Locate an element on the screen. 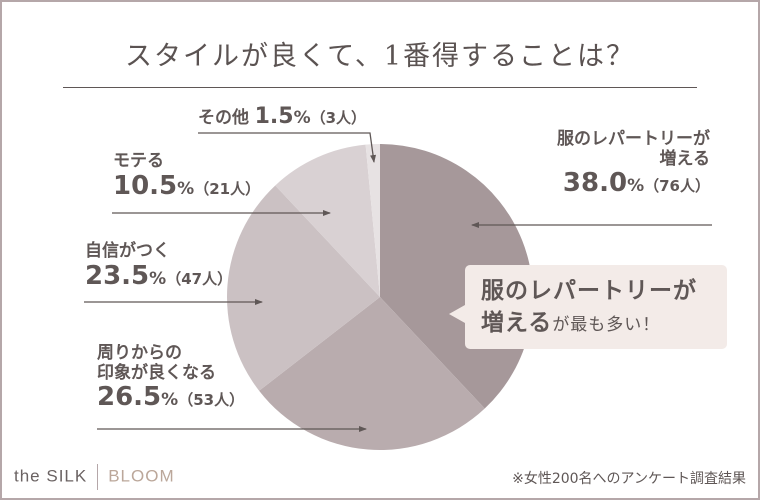 This screenshot has width=760, height=500. brand-right: BLOOM is located at coordinates (141, 476).